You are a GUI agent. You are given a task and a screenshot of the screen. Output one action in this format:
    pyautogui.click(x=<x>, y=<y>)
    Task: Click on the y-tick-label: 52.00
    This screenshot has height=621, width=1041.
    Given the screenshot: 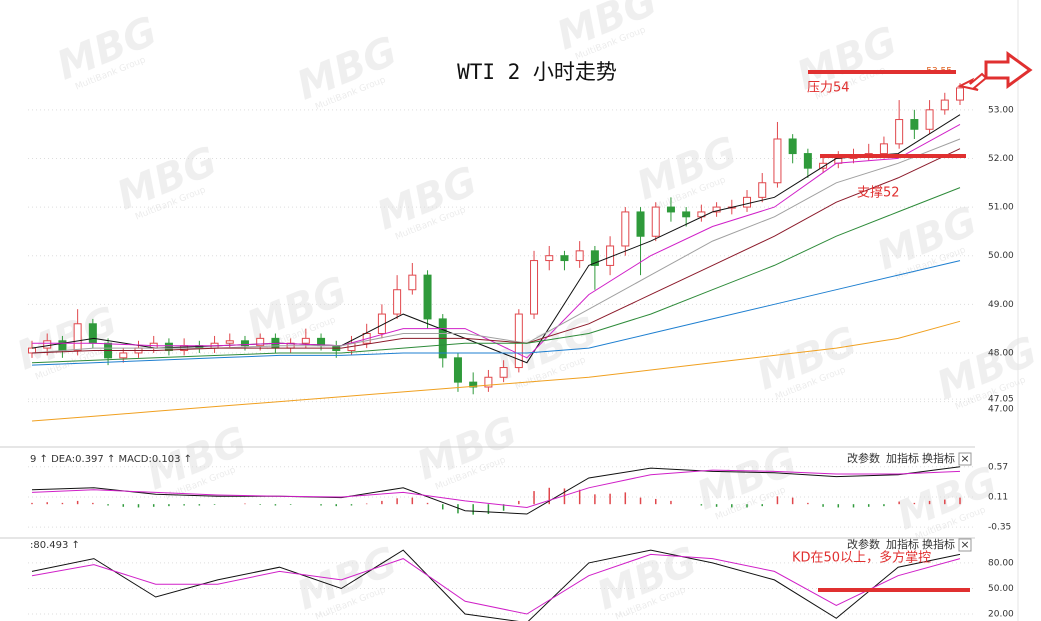 What is the action you would take?
    pyautogui.click(x=1001, y=159)
    